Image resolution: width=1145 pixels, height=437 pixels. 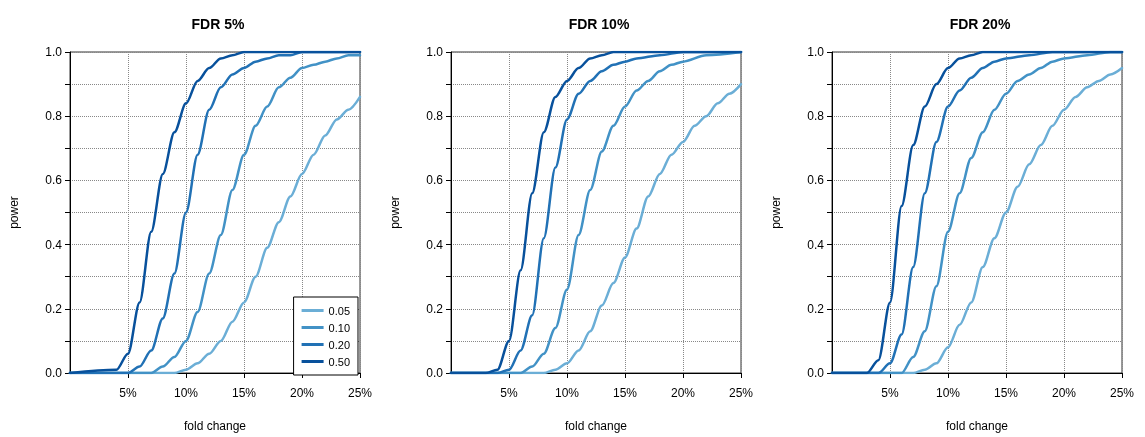 What do you see at coordinates (599, 24) in the screenshot?
I see `chart-title: FDR 10%` at bounding box center [599, 24].